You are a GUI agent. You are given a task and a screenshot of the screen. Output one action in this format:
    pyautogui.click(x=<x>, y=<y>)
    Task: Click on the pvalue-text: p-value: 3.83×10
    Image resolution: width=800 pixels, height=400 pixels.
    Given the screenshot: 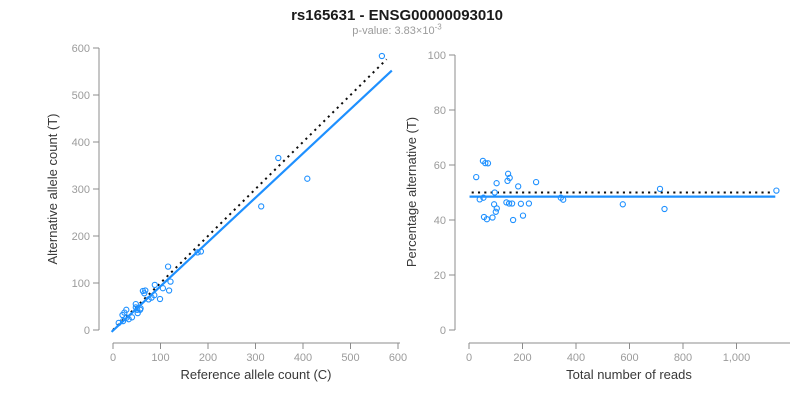 What is the action you would take?
    pyautogui.click(x=393, y=31)
    